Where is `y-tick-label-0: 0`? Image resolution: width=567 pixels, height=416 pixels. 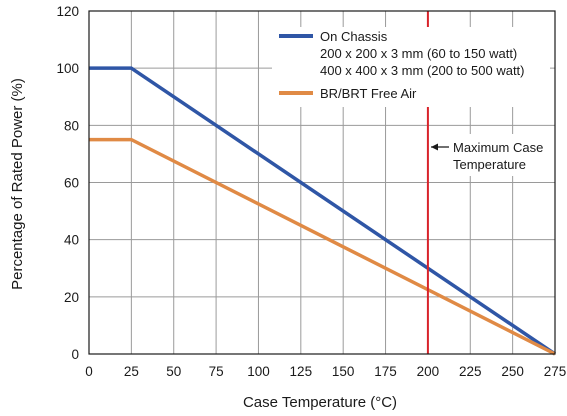 y-tick-label-0: 0 is located at coordinates (75, 354).